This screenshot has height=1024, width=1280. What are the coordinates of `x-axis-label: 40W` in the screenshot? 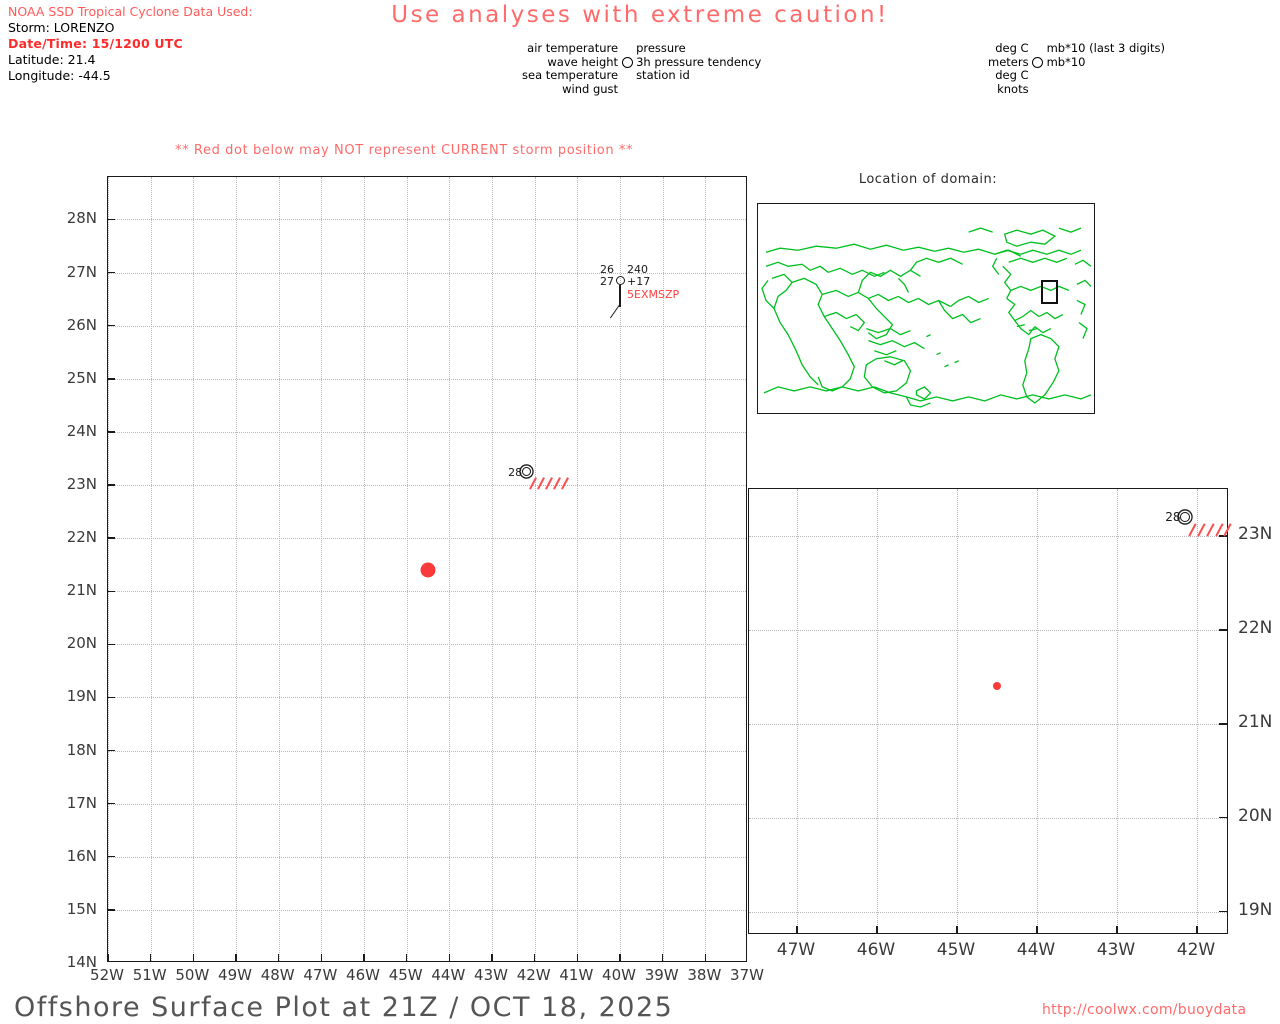 It's located at (619, 975).